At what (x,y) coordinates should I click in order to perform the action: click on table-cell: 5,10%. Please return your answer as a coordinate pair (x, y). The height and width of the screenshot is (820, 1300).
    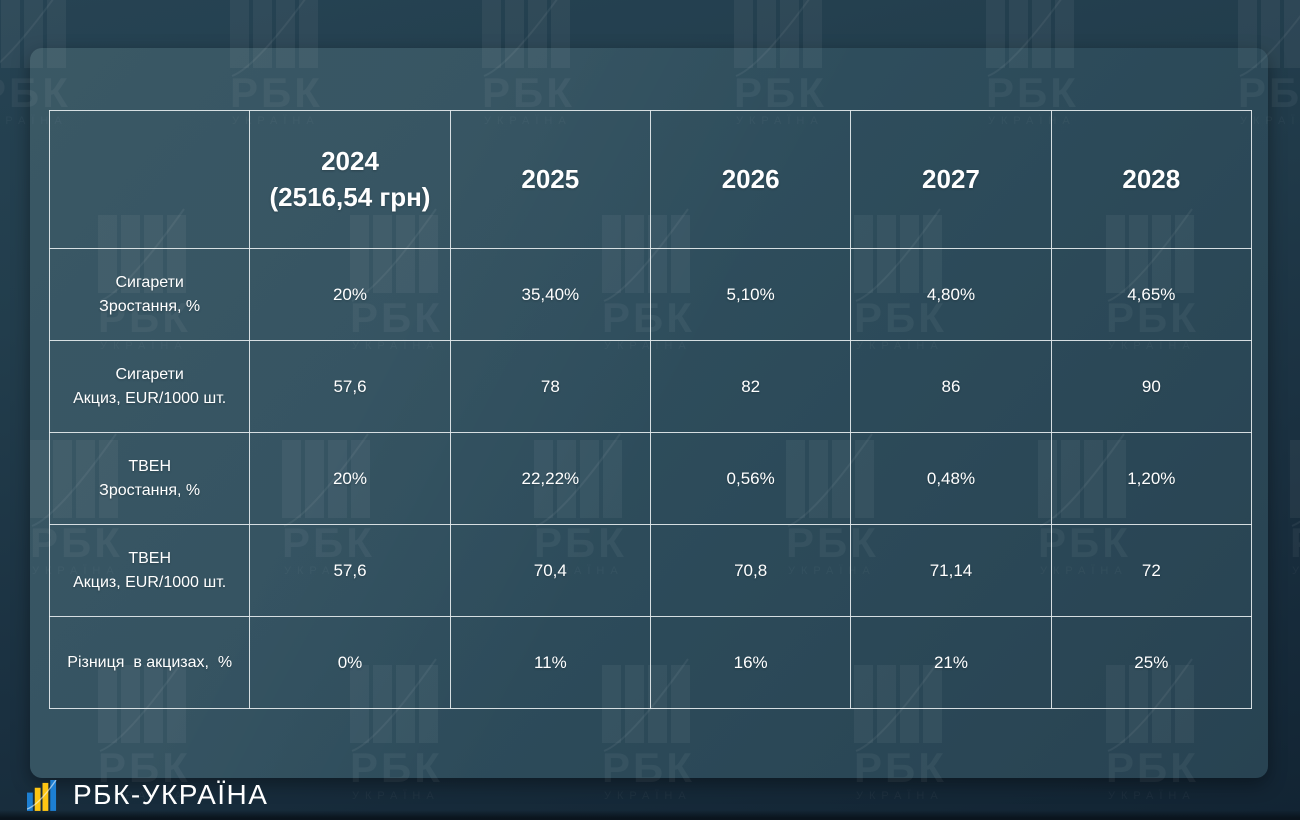
    Looking at the image, I should click on (750, 294).